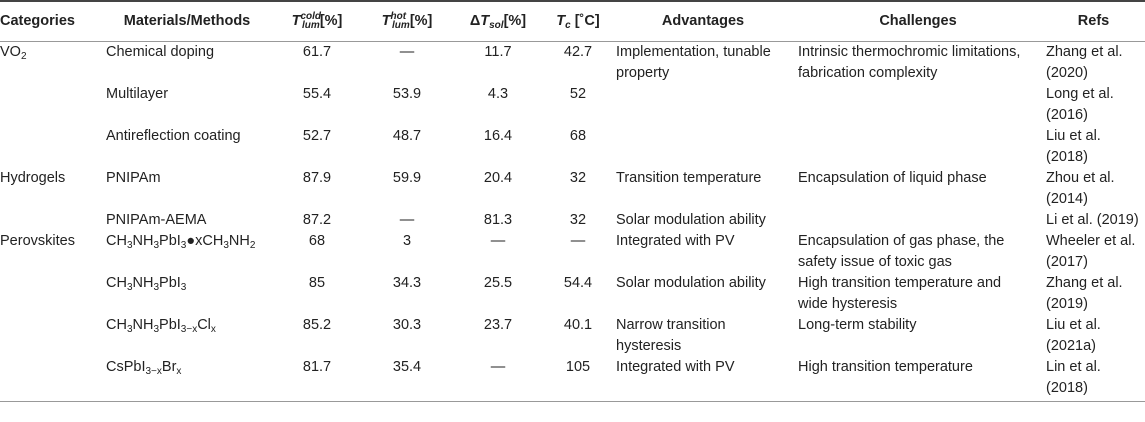  I want to click on t-cold-cell: 85.2, so click(317, 325).